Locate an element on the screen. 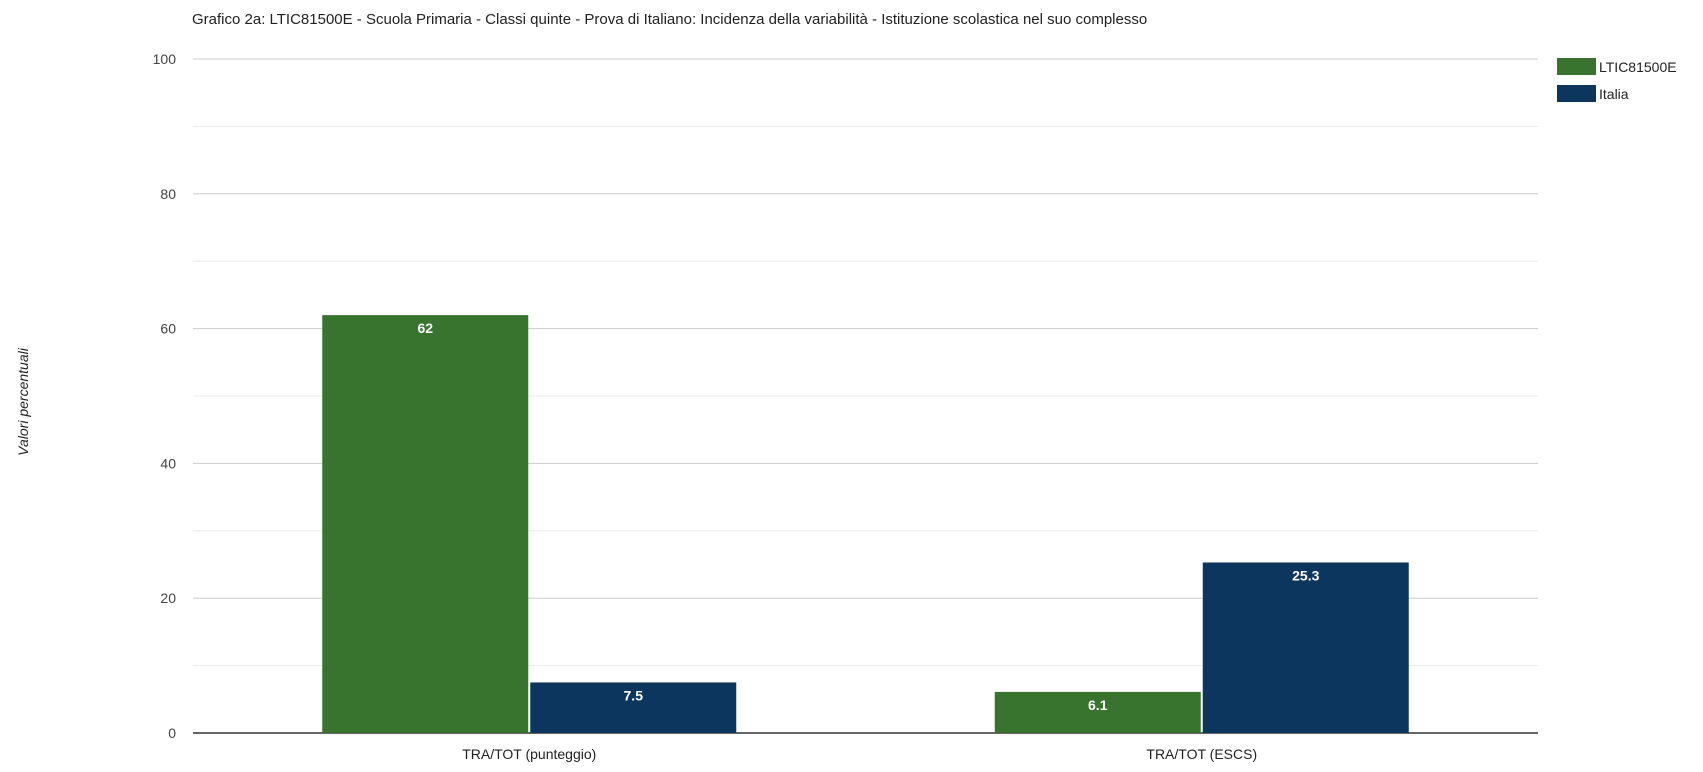 The height and width of the screenshot is (772, 1703). y-axis-label: Valori percentuali is located at coordinates (23, 401).